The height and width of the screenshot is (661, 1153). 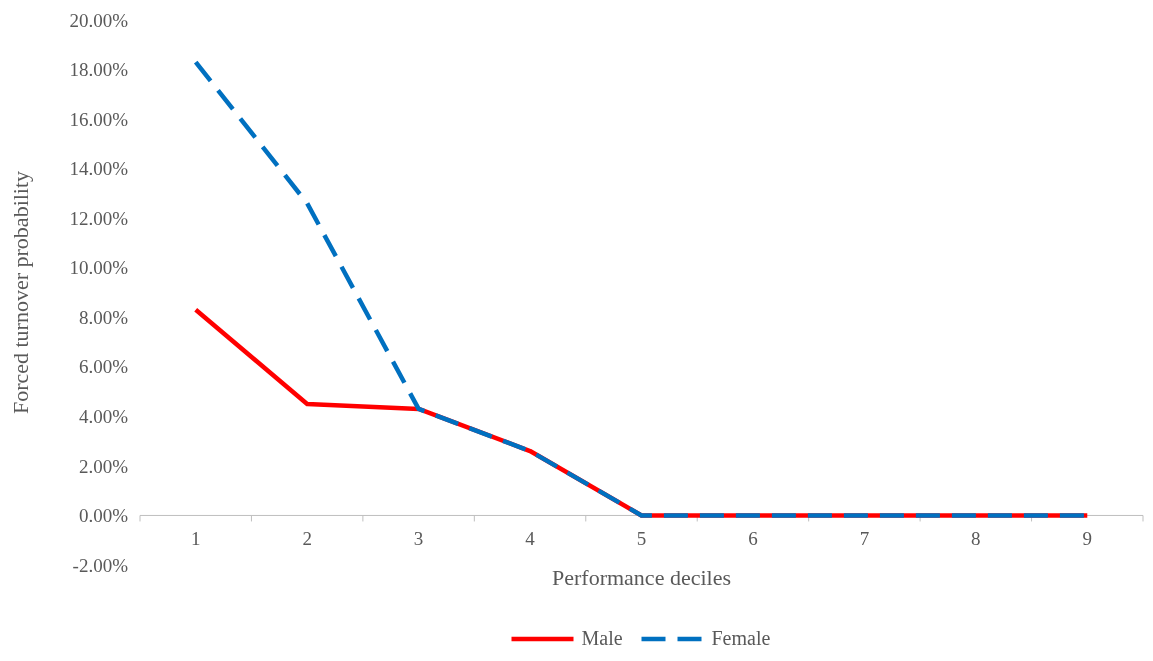 What do you see at coordinates (99, 119) in the screenshot?
I see `y-tick-label: 16.00%` at bounding box center [99, 119].